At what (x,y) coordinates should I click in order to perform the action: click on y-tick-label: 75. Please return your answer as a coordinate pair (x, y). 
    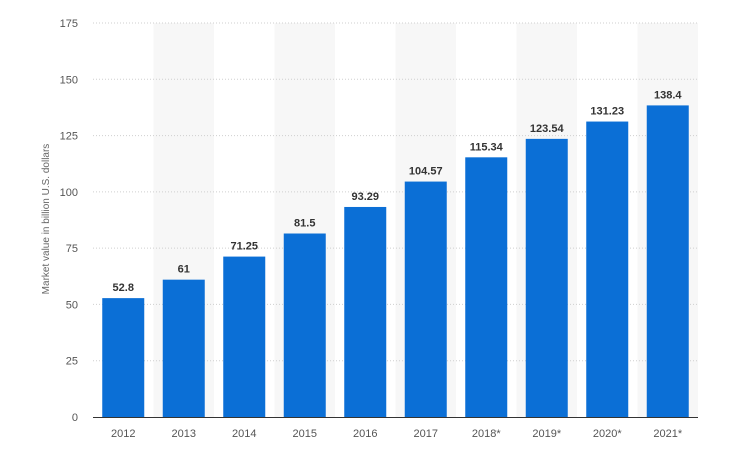
    Looking at the image, I should click on (72, 249).